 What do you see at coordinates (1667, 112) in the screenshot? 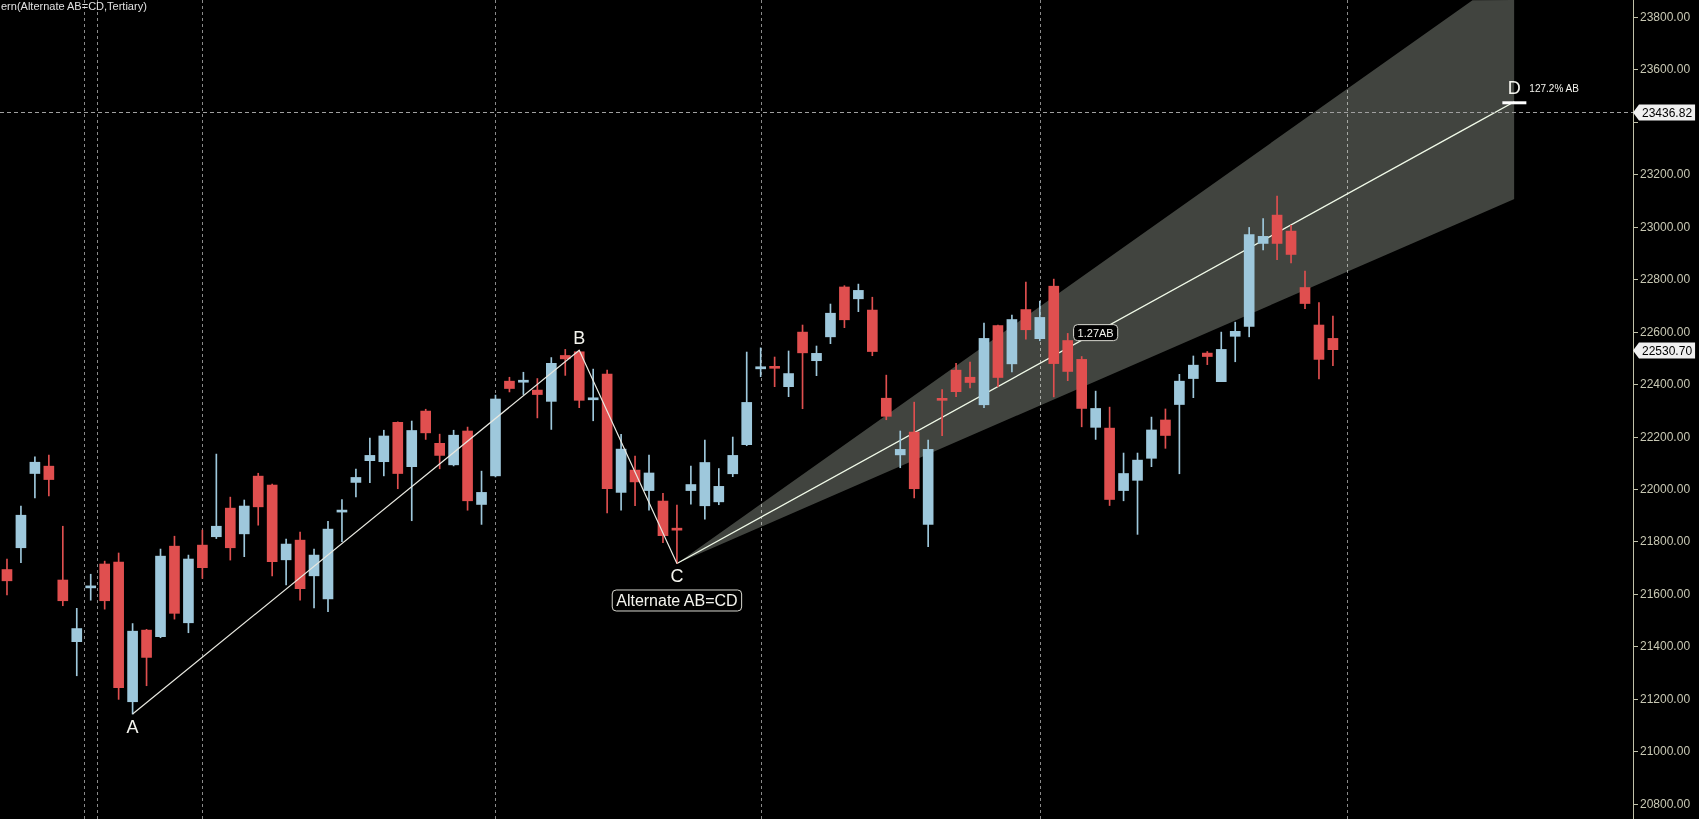
I see `ref-line-label: 23436.82` at bounding box center [1667, 112].